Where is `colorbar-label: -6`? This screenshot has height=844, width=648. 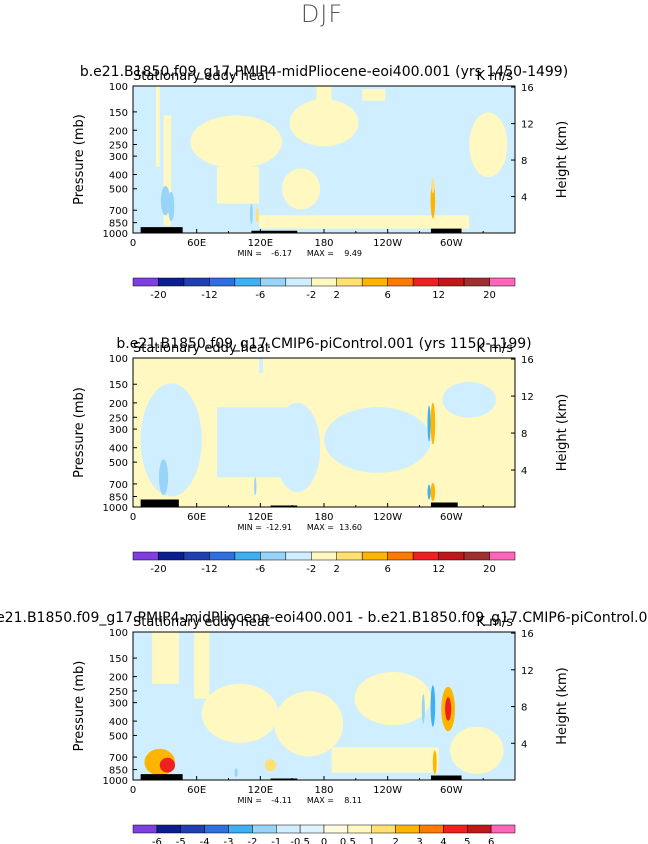 colorbar-label: -6 is located at coordinates (260, 295).